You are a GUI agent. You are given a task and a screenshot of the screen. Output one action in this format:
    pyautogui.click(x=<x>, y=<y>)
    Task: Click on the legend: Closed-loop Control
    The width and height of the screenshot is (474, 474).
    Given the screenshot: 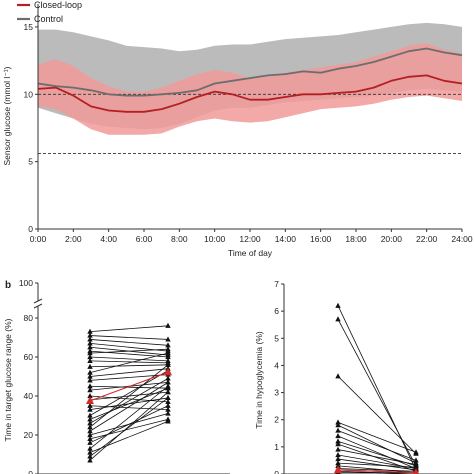 What is the action you would take?
    pyautogui.click(x=49, y=12)
    